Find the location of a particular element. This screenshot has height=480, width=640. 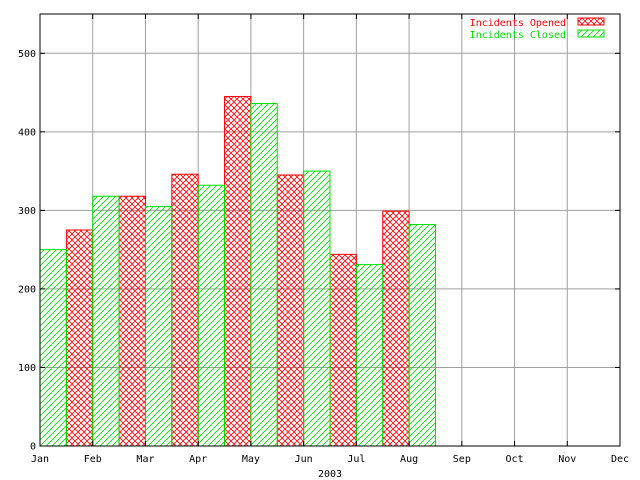

x-tick-label: Feb is located at coordinates (93, 459).